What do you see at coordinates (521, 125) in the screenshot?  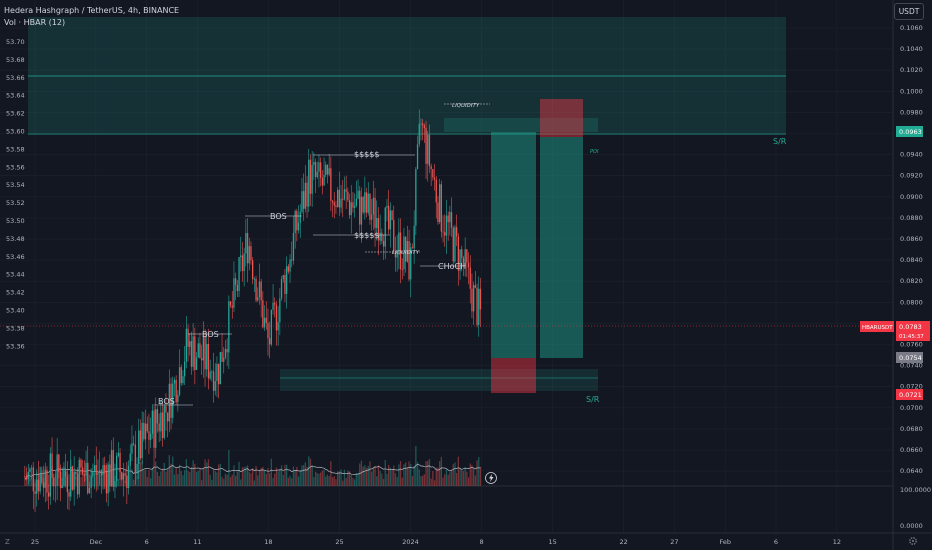 I see `poi-zone` at bounding box center [521, 125].